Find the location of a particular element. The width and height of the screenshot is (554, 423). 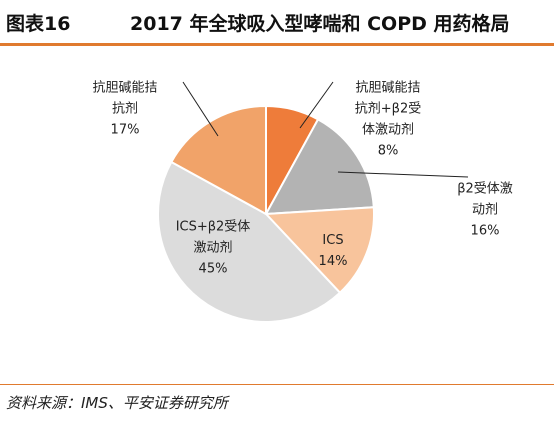

figure-header: 图表16 2017 年全球吸入型哮喘和 COPD 用药格局 is located at coordinates (277, 22).